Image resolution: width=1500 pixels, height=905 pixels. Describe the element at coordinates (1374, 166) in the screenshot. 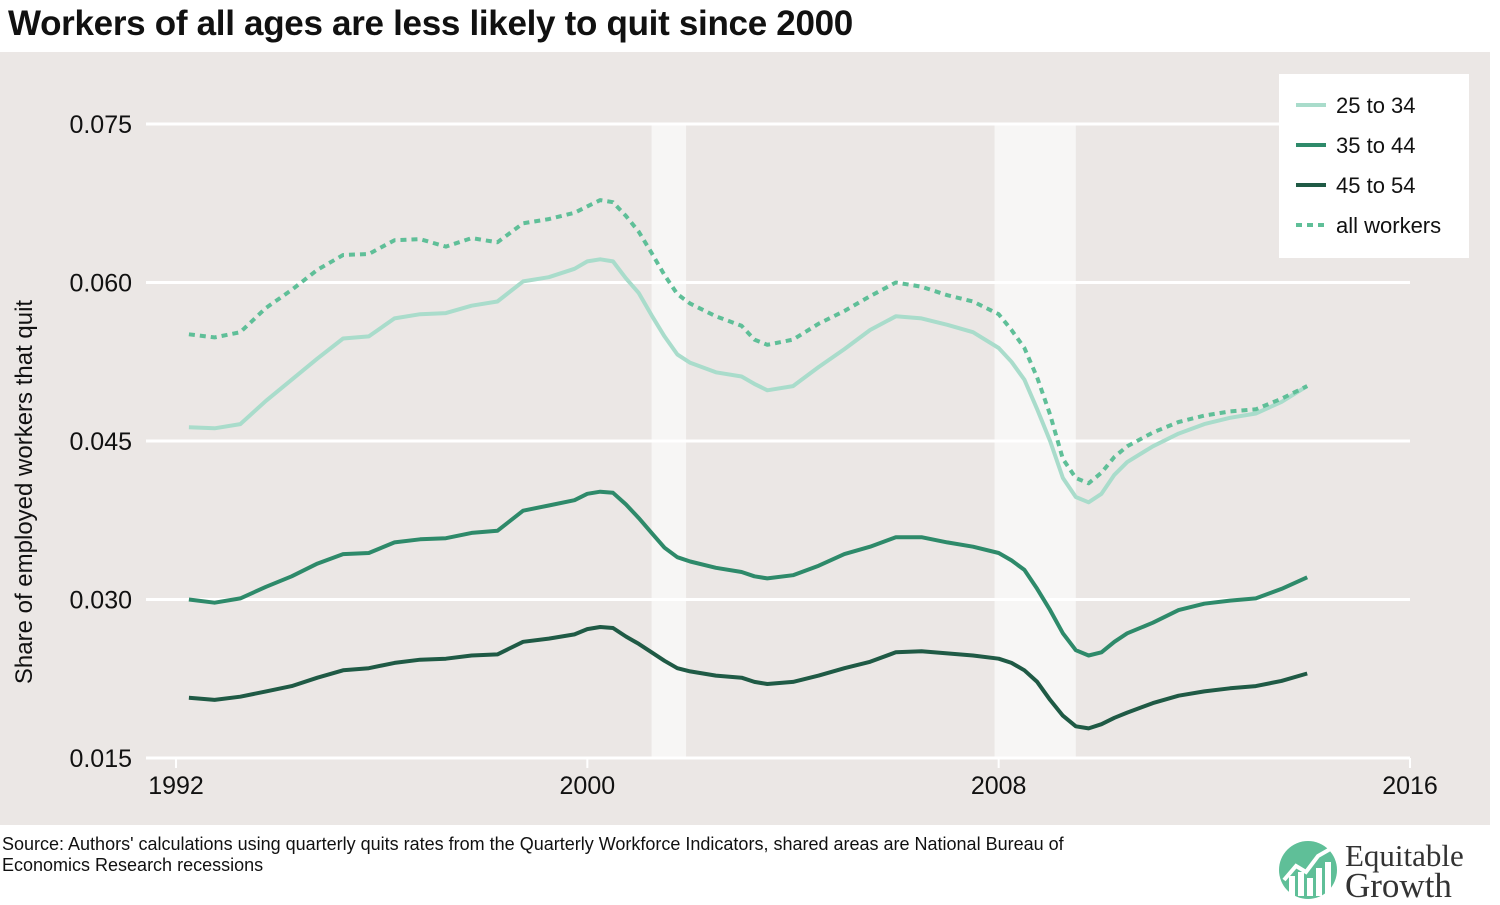

I see `legend: 25 to 34 35 to 44 45 to 54 all workers` at that location.